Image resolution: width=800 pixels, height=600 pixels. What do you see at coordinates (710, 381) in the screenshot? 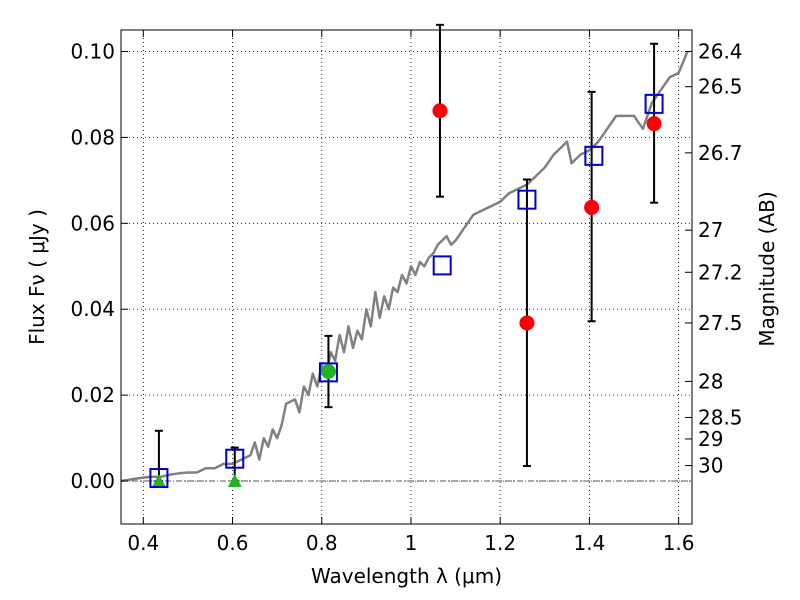
I see `right-tick-label: 28` at bounding box center [710, 381].